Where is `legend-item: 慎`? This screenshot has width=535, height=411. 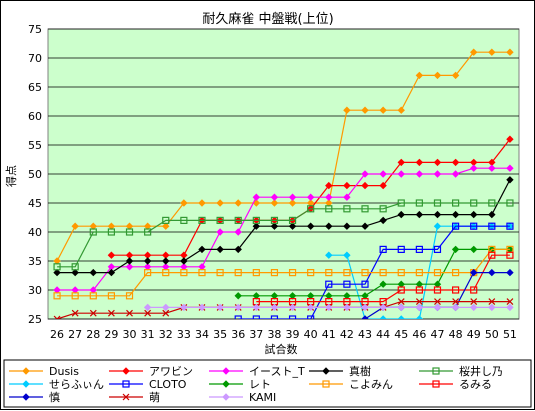
legend-item: 慎 is located at coordinates (34, 397).